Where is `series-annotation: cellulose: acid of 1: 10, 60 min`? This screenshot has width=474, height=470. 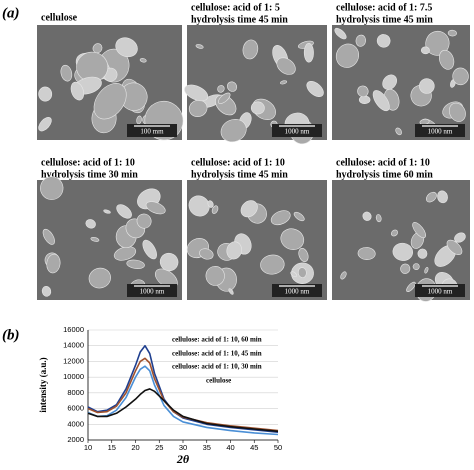
series-annotation: cellulose: acid of 1: 10, 60 min is located at coordinates (217, 340).